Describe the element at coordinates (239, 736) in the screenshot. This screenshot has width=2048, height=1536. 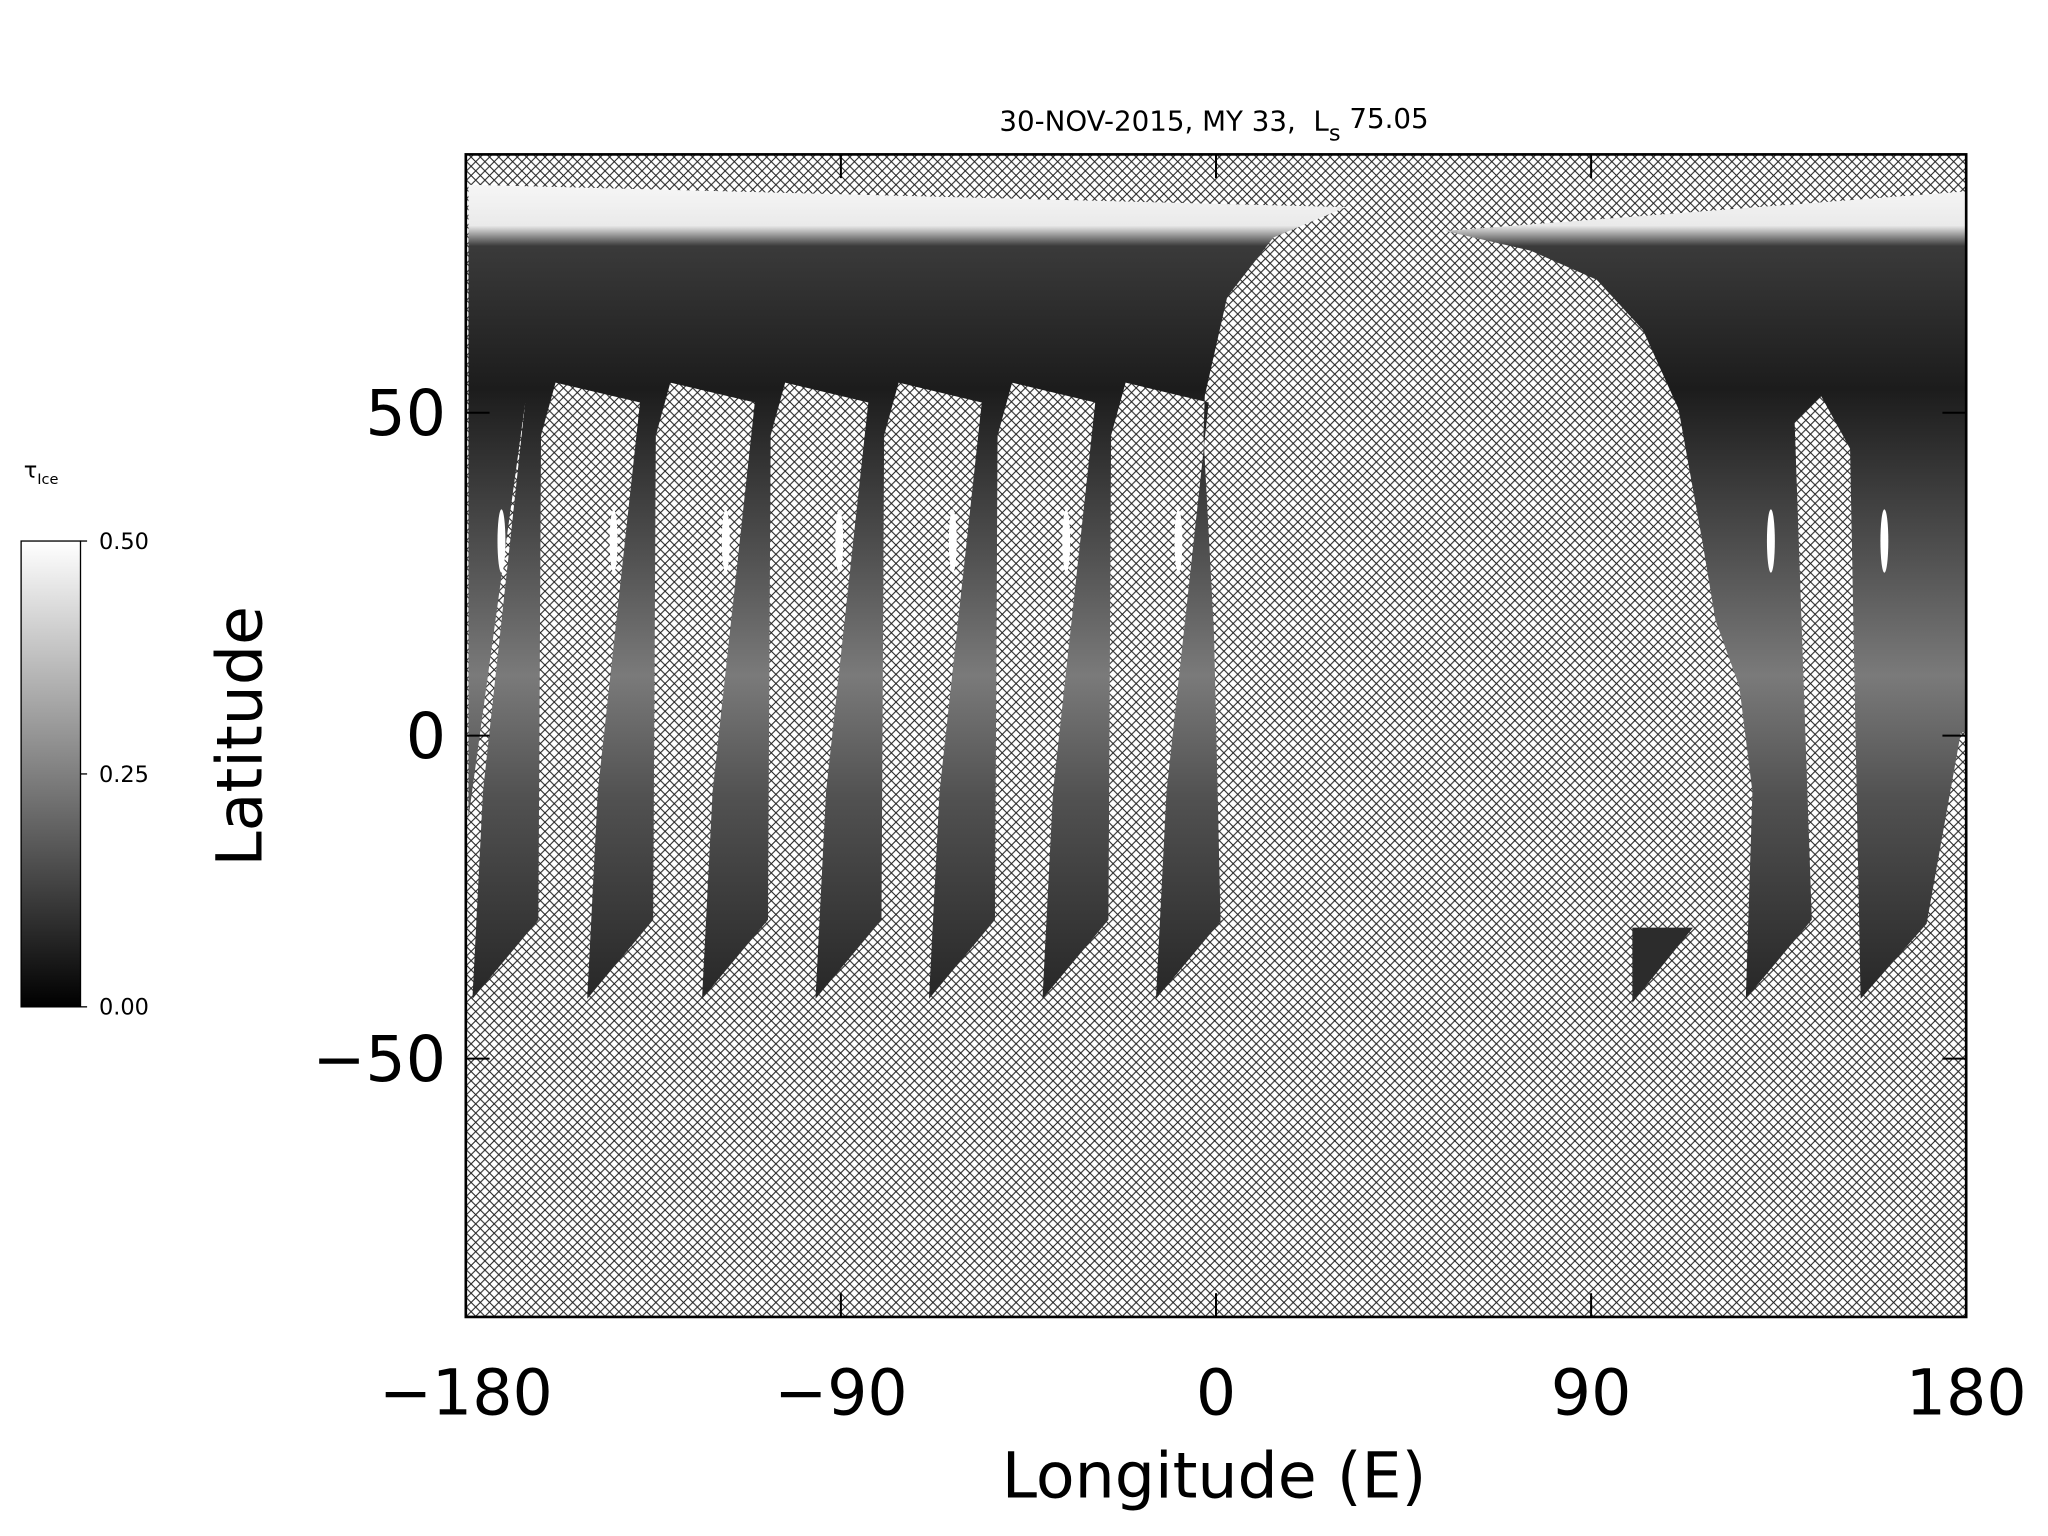
I see `y-axis-label: Latitude` at that location.